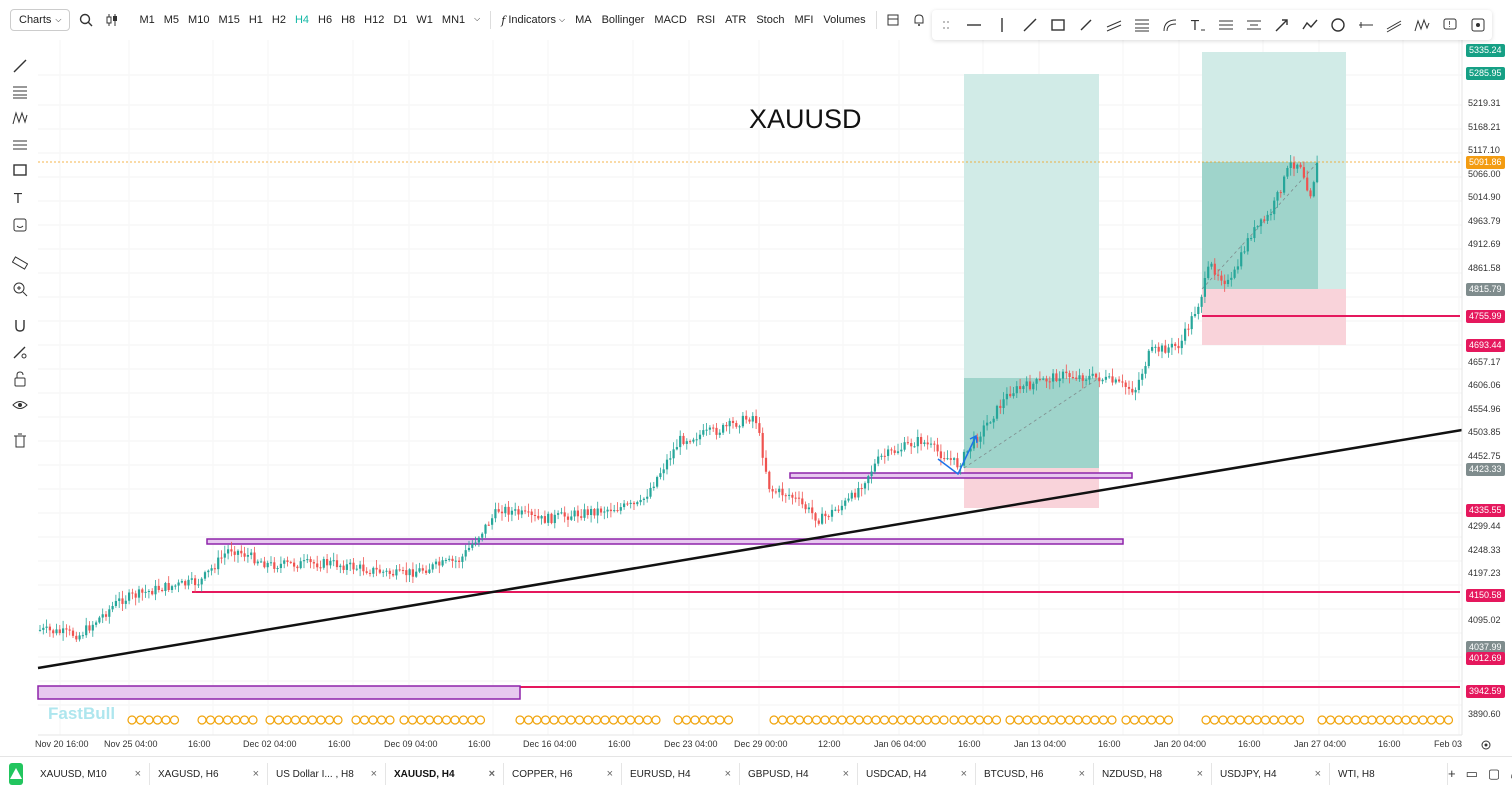  What do you see at coordinates (706, 20) in the screenshot?
I see `indicator-rsi: RSI` at bounding box center [706, 20].